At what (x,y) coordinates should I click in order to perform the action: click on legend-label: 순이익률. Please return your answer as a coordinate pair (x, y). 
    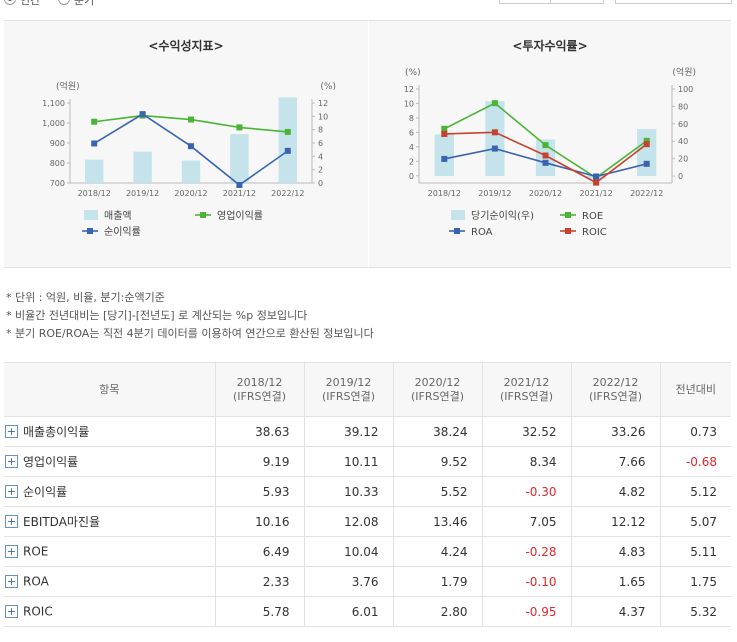
    Looking at the image, I should click on (122, 232).